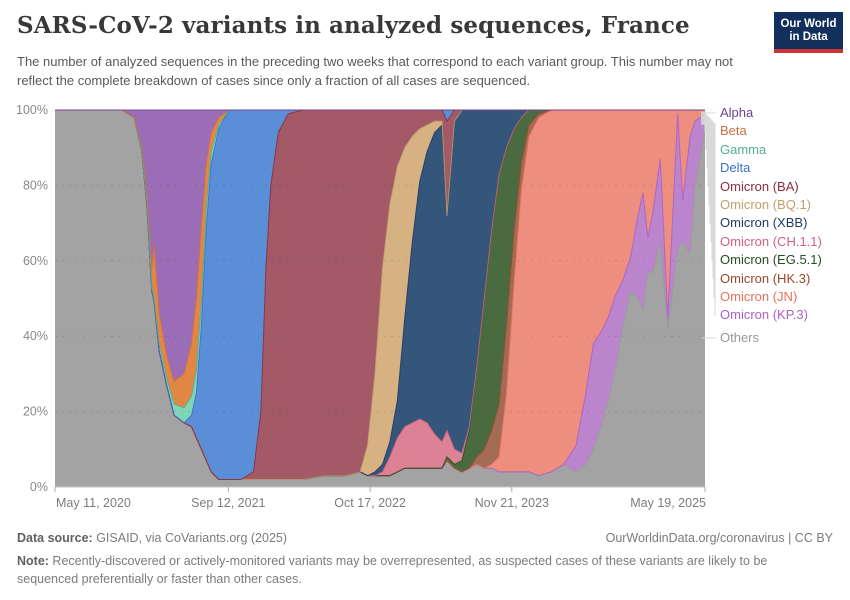 The width and height of the screenshot is (850, 600). Describe the element at coordinates (740, 337) in the screenshot. I see `legend-item-Others: Others` at that location.